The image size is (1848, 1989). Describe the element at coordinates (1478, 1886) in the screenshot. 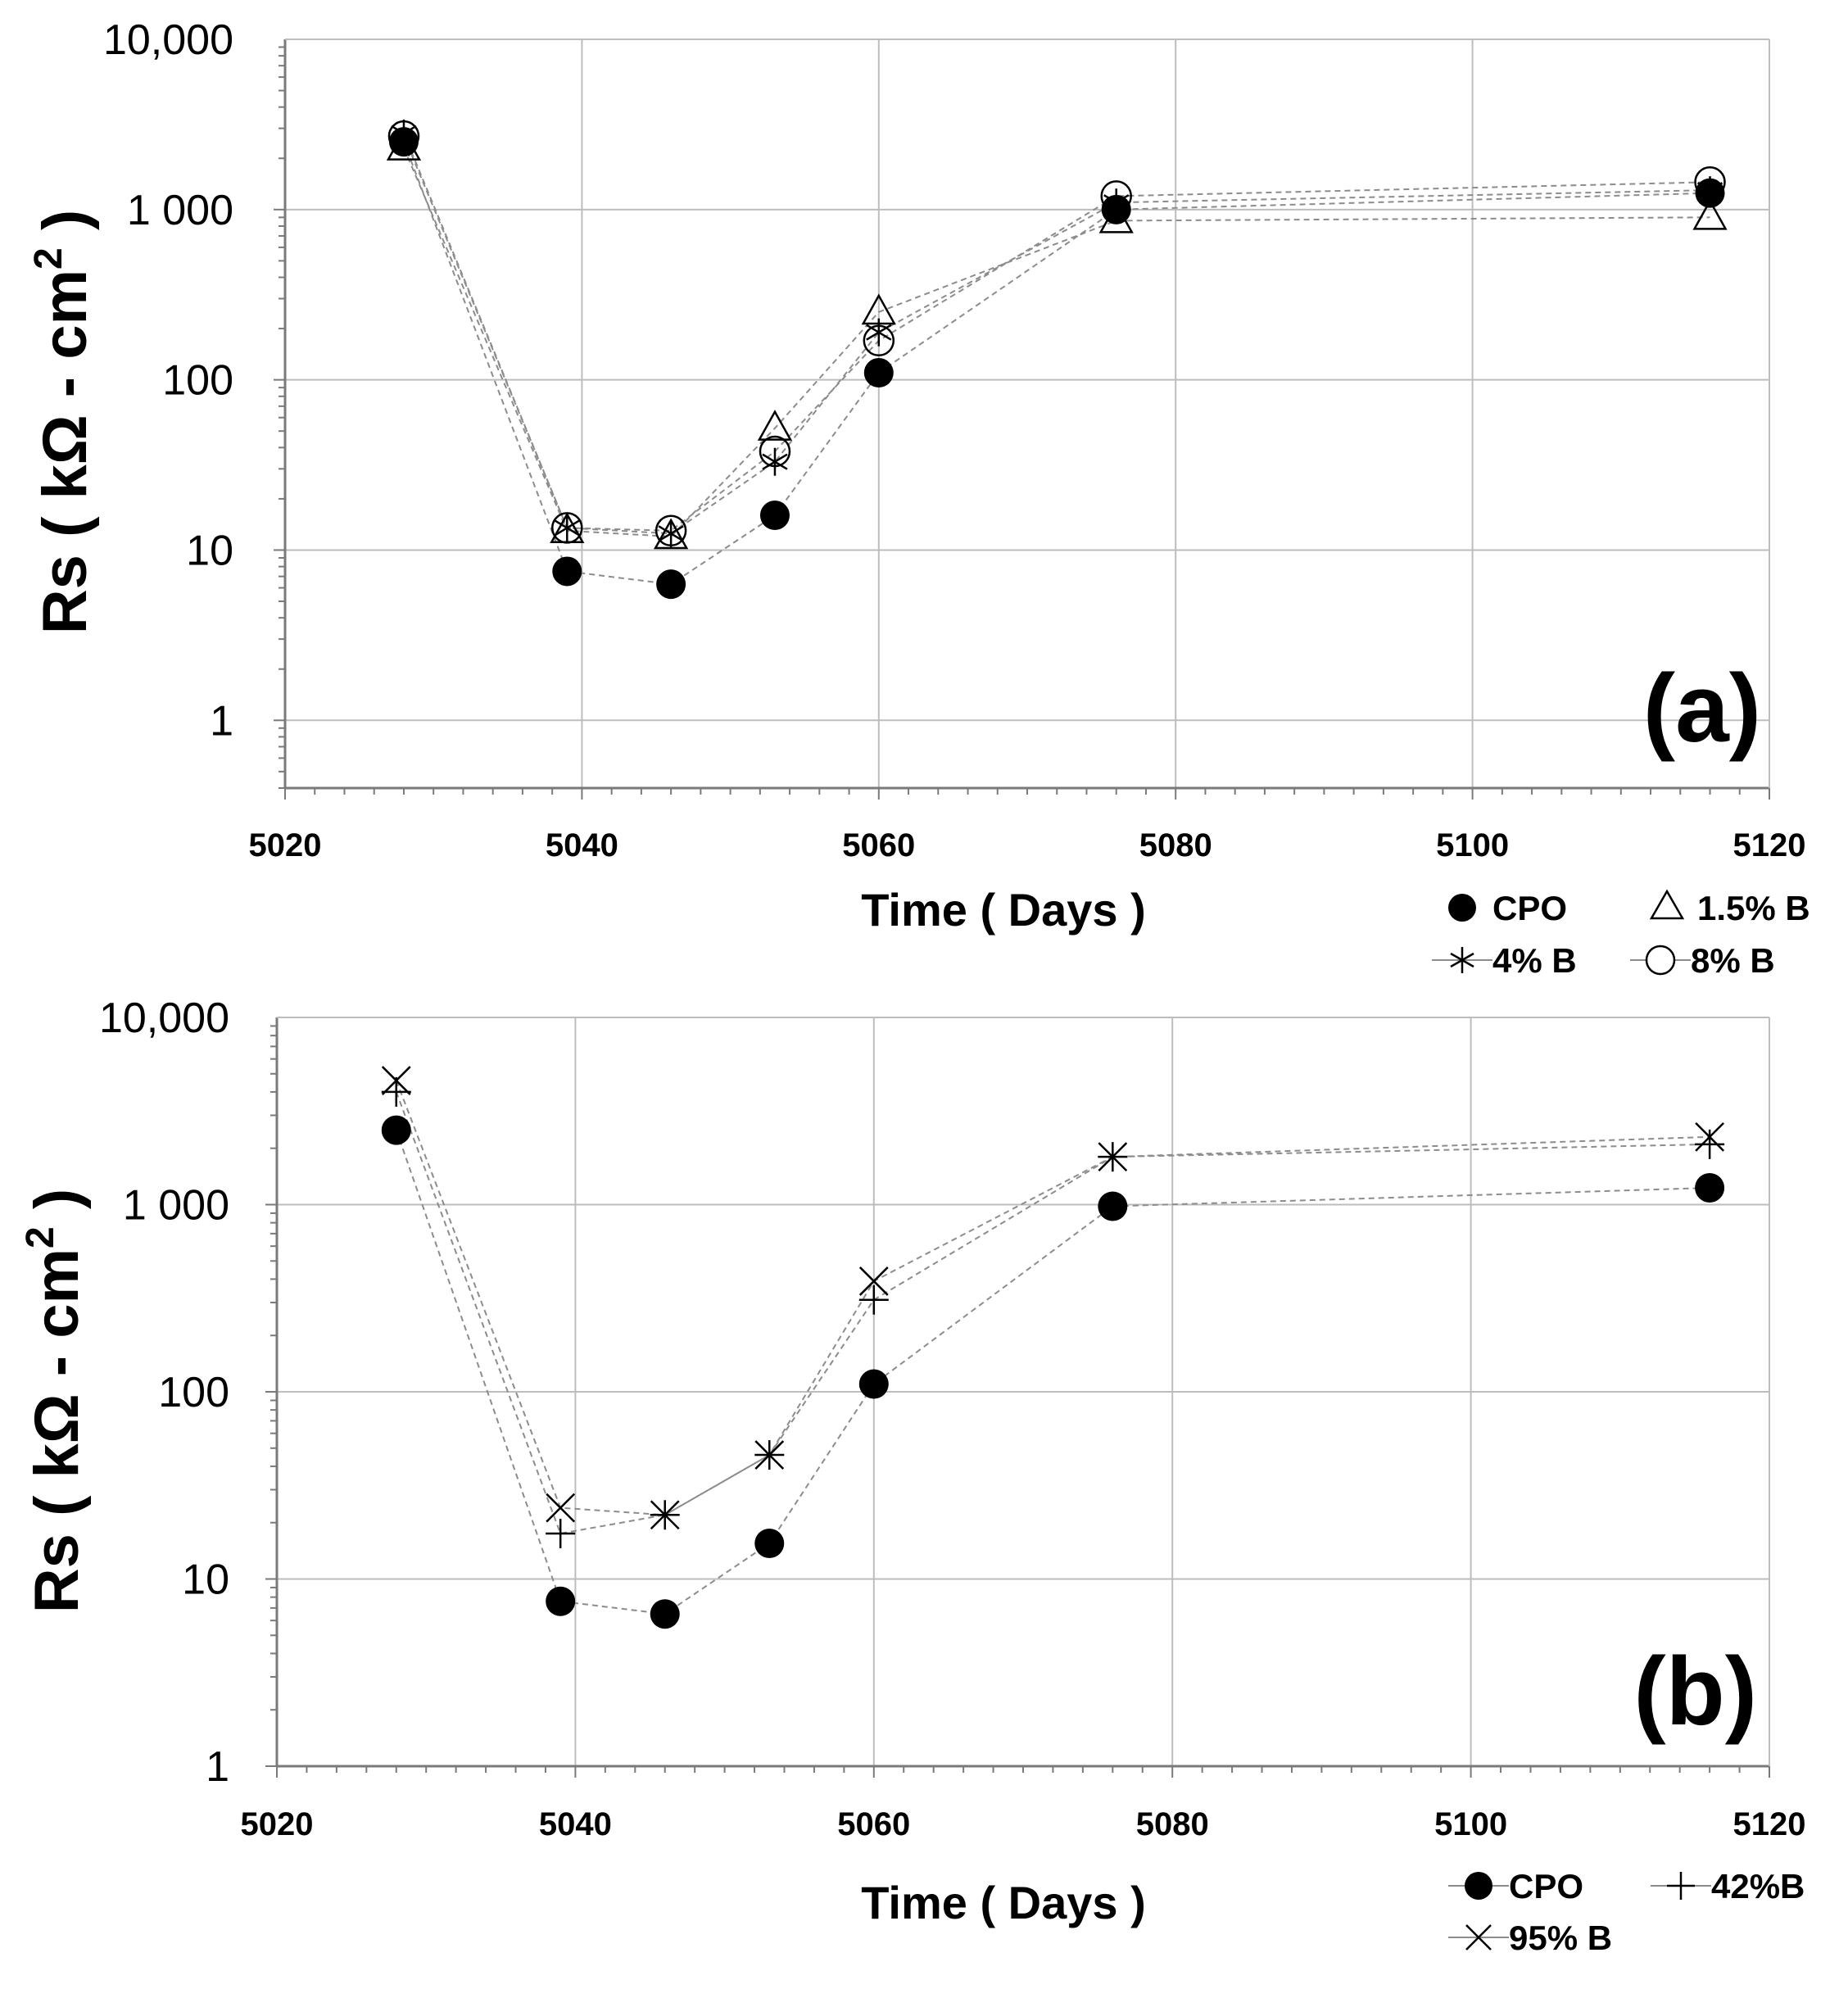

I see `legend-b-cpo-marker` at that location.